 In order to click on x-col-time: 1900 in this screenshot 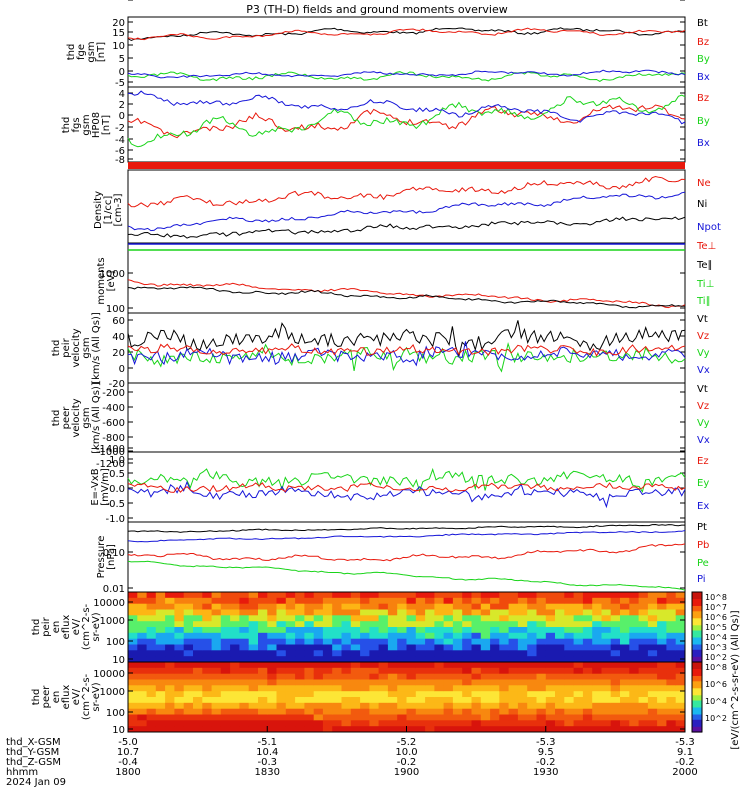, I will do `click(406, 772)`.